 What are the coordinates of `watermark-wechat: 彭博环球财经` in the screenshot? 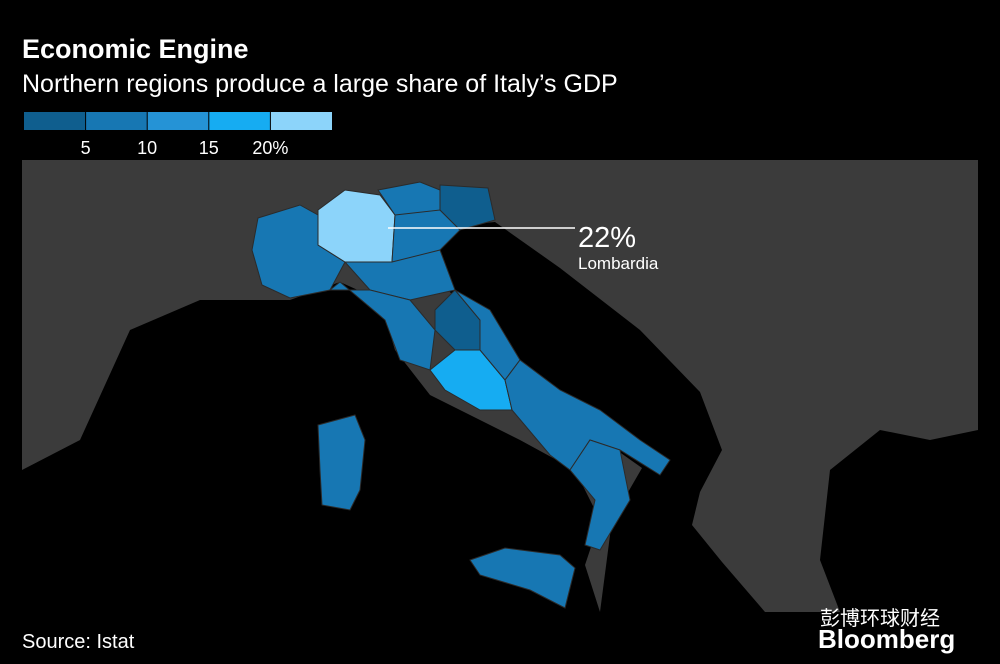 It's located at (880, 618).